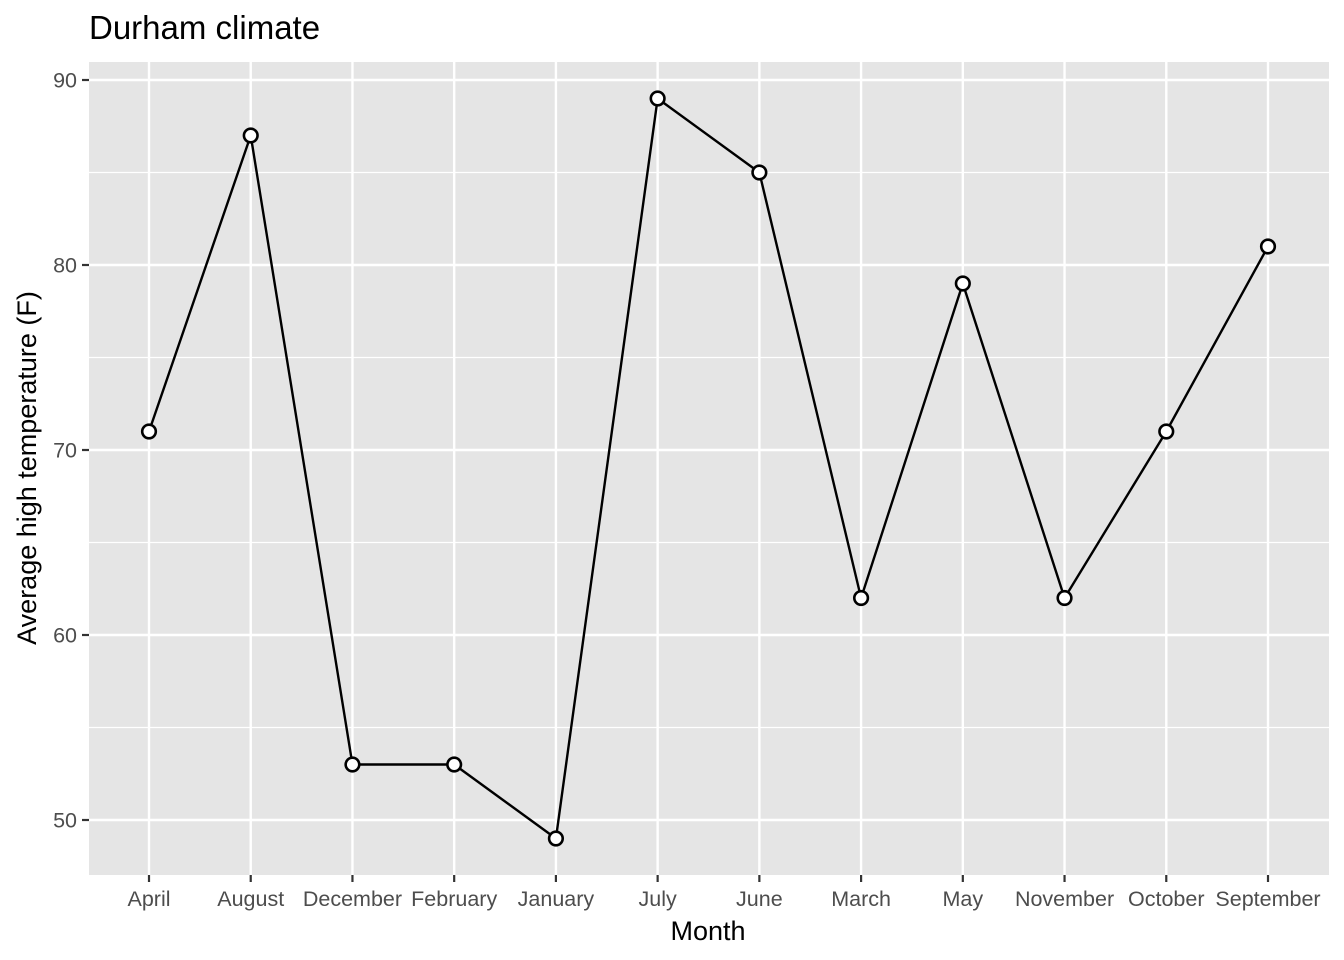  What do you see at coordinates (1166, 431) in the screenshot?
I see `data-point-october` at bounding box center [1166, 431].